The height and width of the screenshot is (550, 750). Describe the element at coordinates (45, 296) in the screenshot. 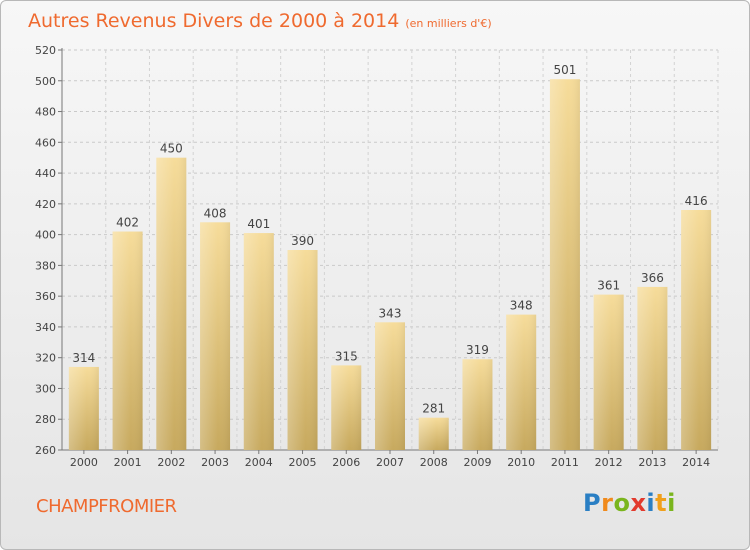

I see `y-tick-label: 360` at that location.